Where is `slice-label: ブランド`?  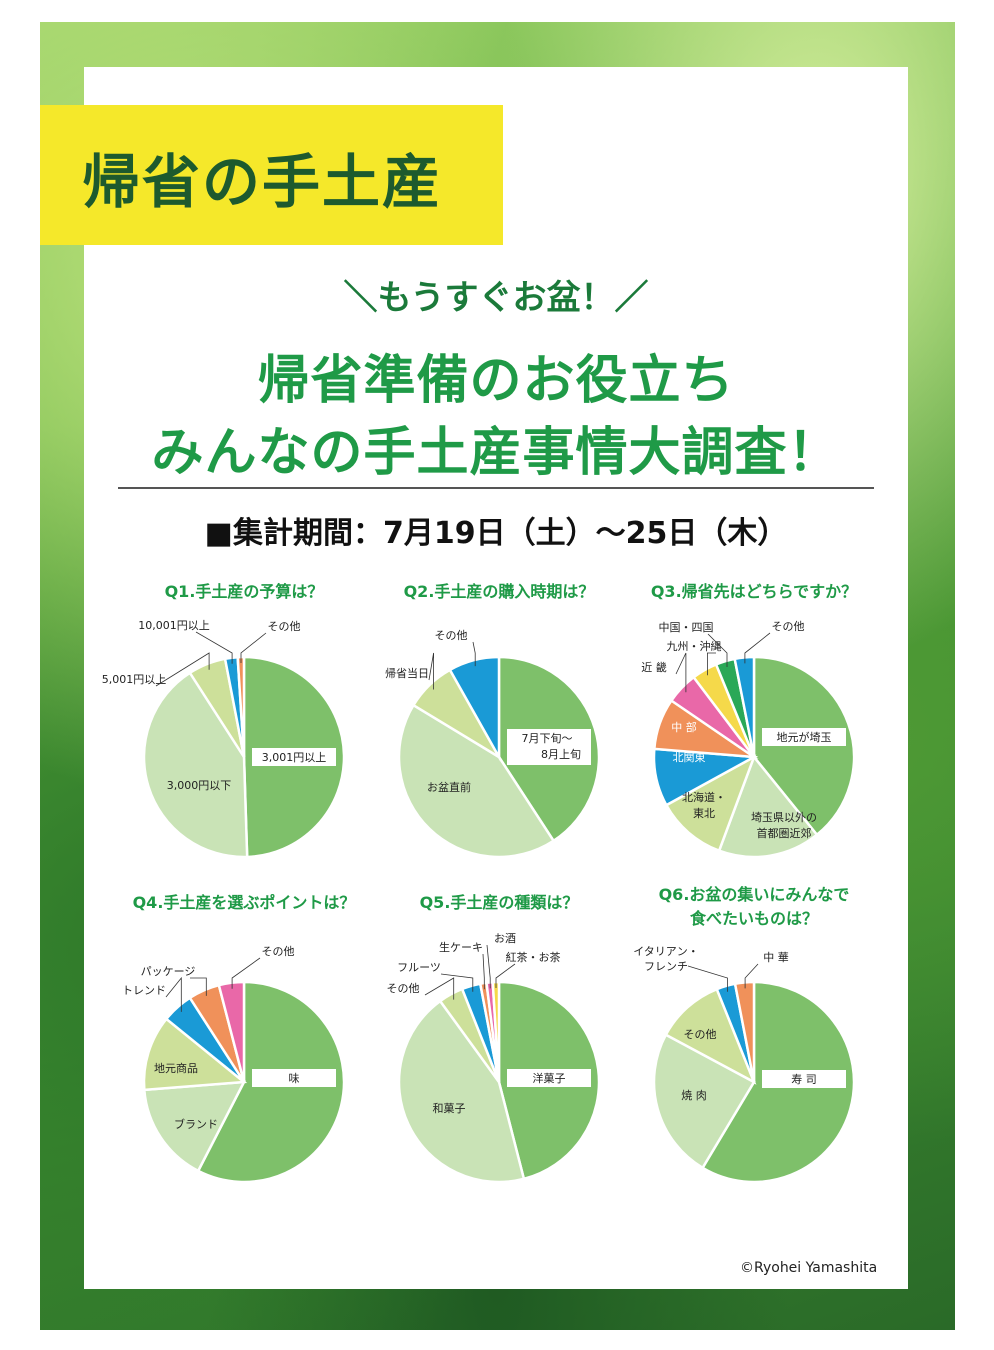 slice-label: ブランド is located at coordinates (196, 1124).